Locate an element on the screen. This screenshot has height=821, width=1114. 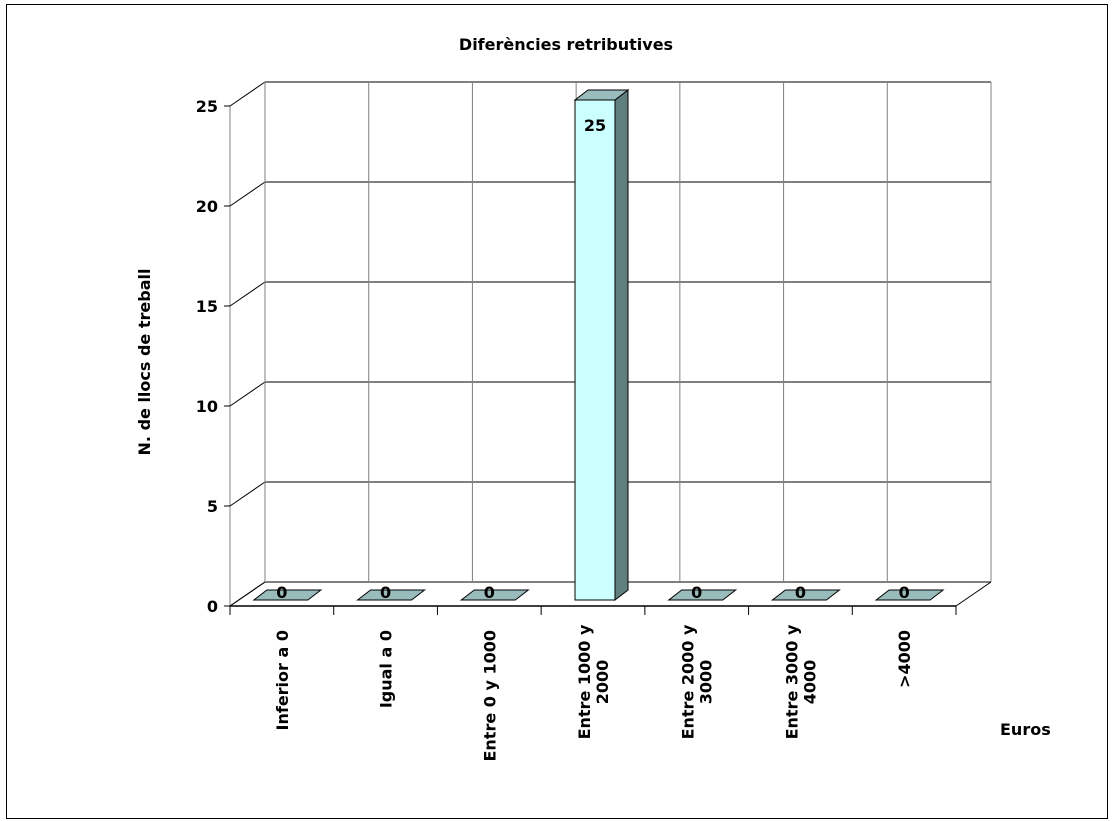
x-tick-label: Entre 1000 y2000 is located at coordinates (593, 681).